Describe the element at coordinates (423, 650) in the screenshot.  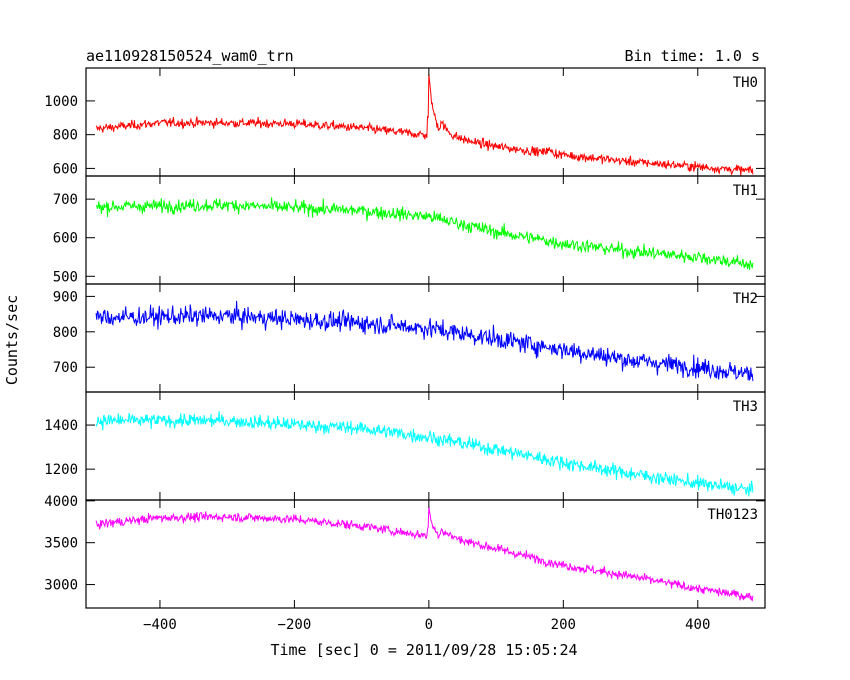
I see `x-axis-label: Time [sec] 0 = 2011/09/28 15:05:24` at that location.